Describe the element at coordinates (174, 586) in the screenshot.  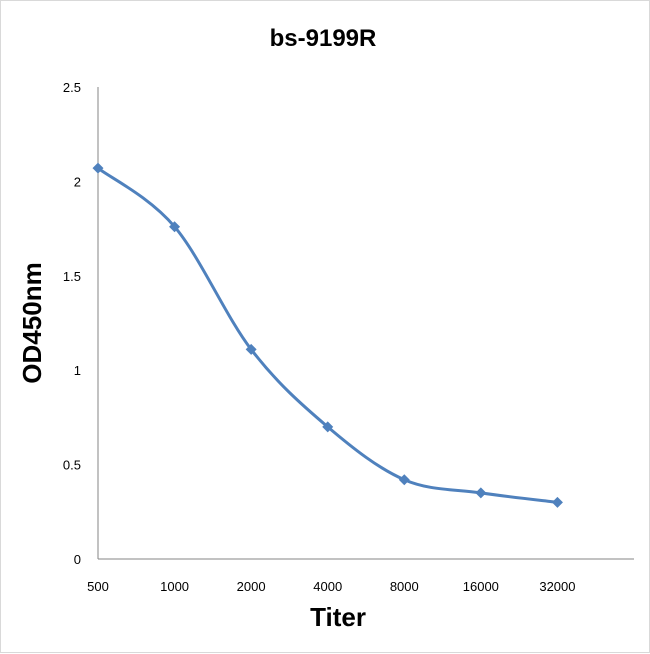
I see `x-tick-label: 1000` at that location.